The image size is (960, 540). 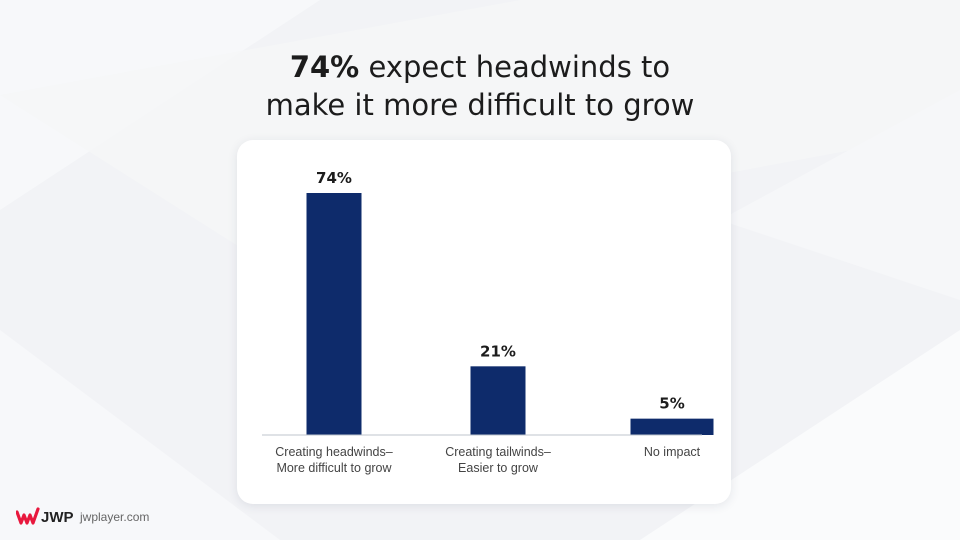 What do you see at coordinates (498, 351) in the screenshot?
I see `data-label: 21%` at bounding box center [498, 351].